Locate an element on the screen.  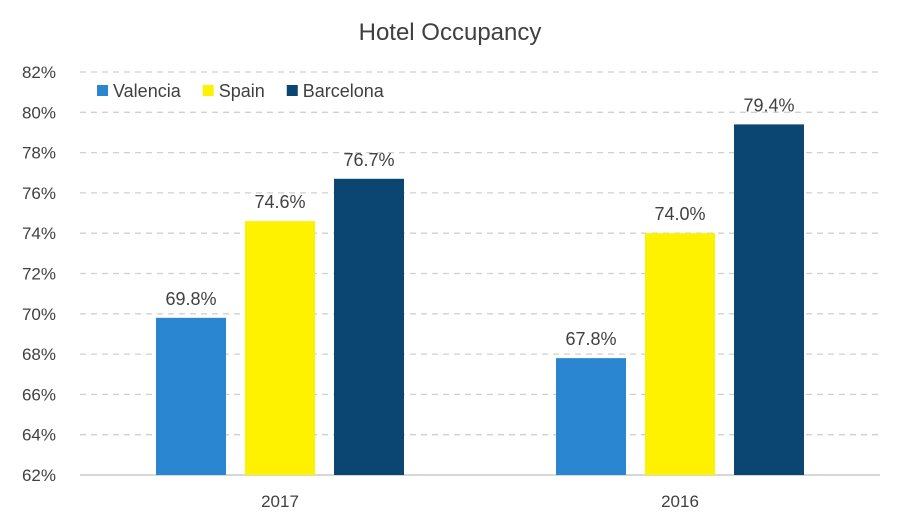
data-label: 79.4% is located at coordinates (768, 105).